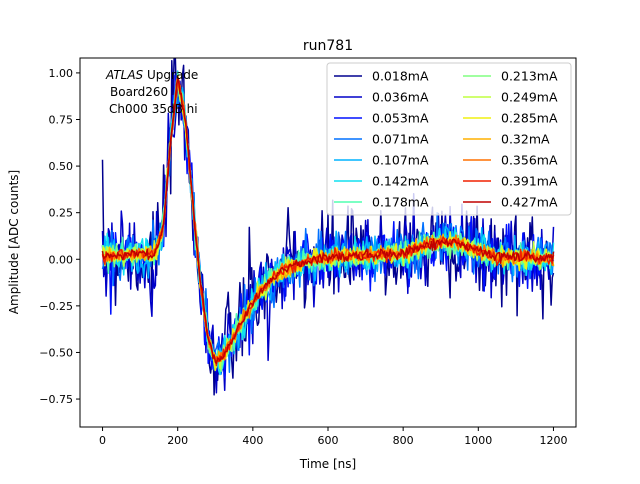  I want to click on chart-title: run781, so click(328, 46).